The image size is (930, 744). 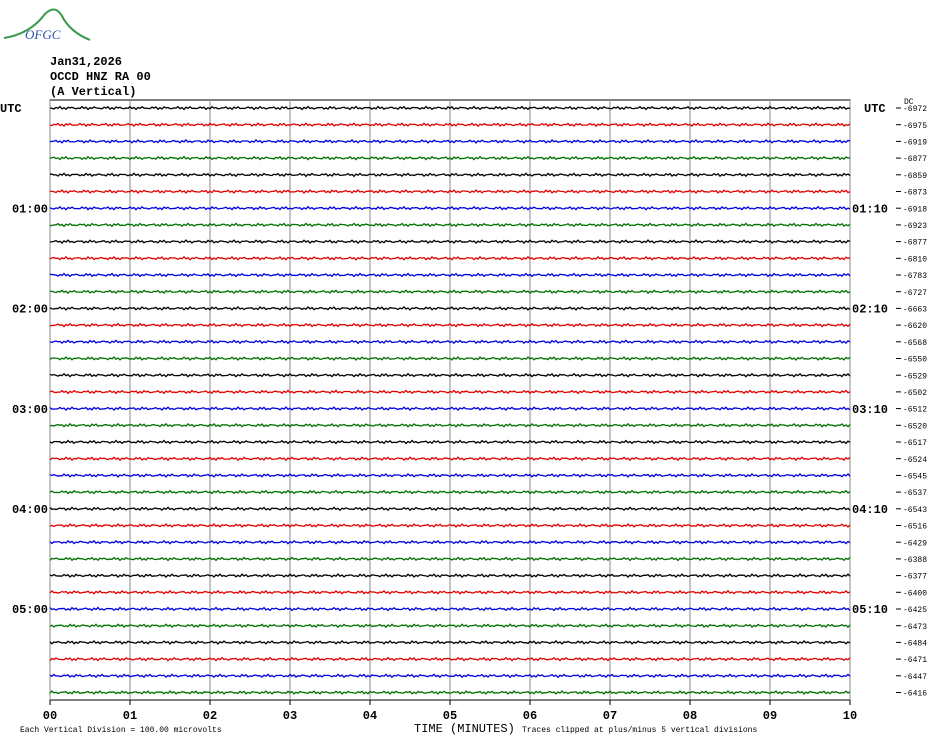 I want to click on row-time-right: 03:10, so click(x=870, y=410).